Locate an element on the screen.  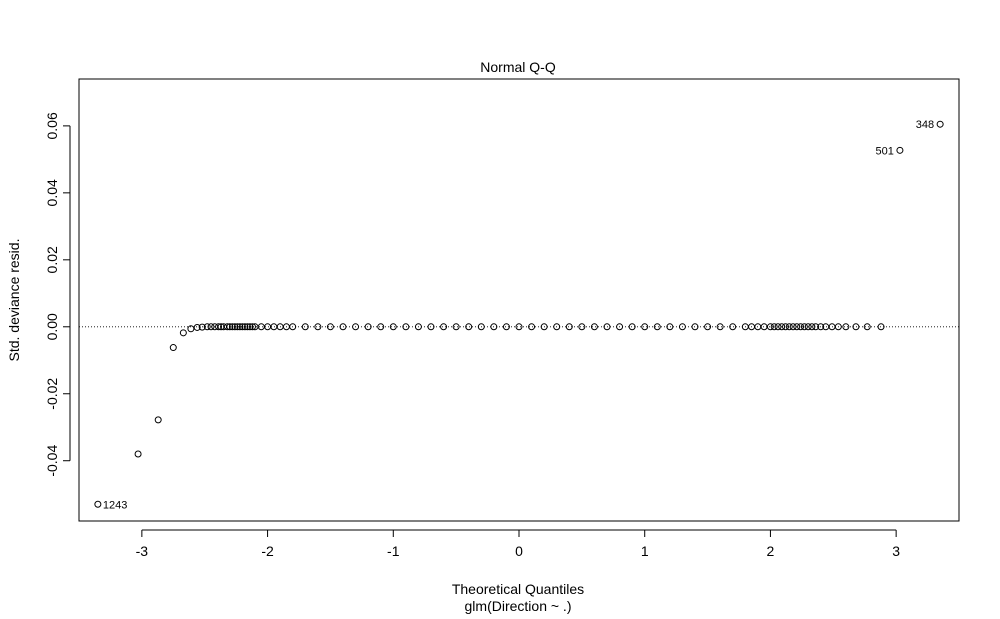
x-tick-label: 2 is located at coordinates (771, 551).